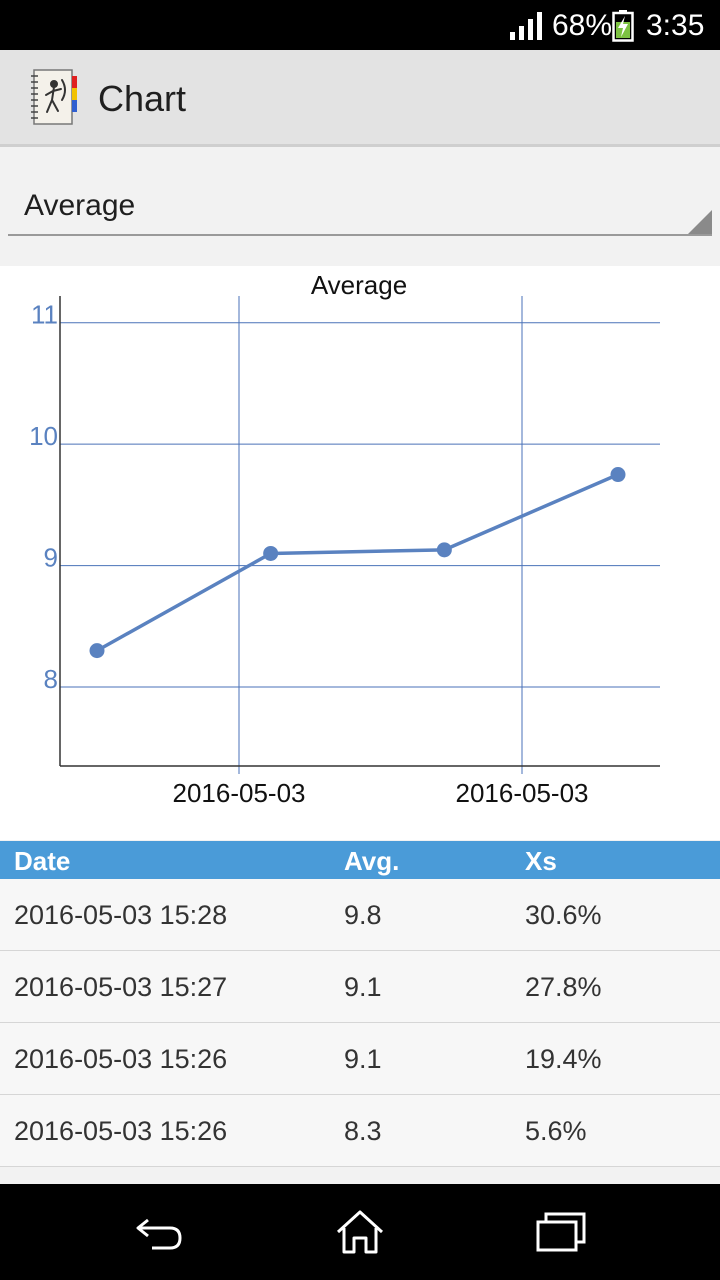 This screenshot has width=720, height=1280. I want to click on table-row: 2016-05-03 15:26 8.3 5.6%, so click(360, 1131).